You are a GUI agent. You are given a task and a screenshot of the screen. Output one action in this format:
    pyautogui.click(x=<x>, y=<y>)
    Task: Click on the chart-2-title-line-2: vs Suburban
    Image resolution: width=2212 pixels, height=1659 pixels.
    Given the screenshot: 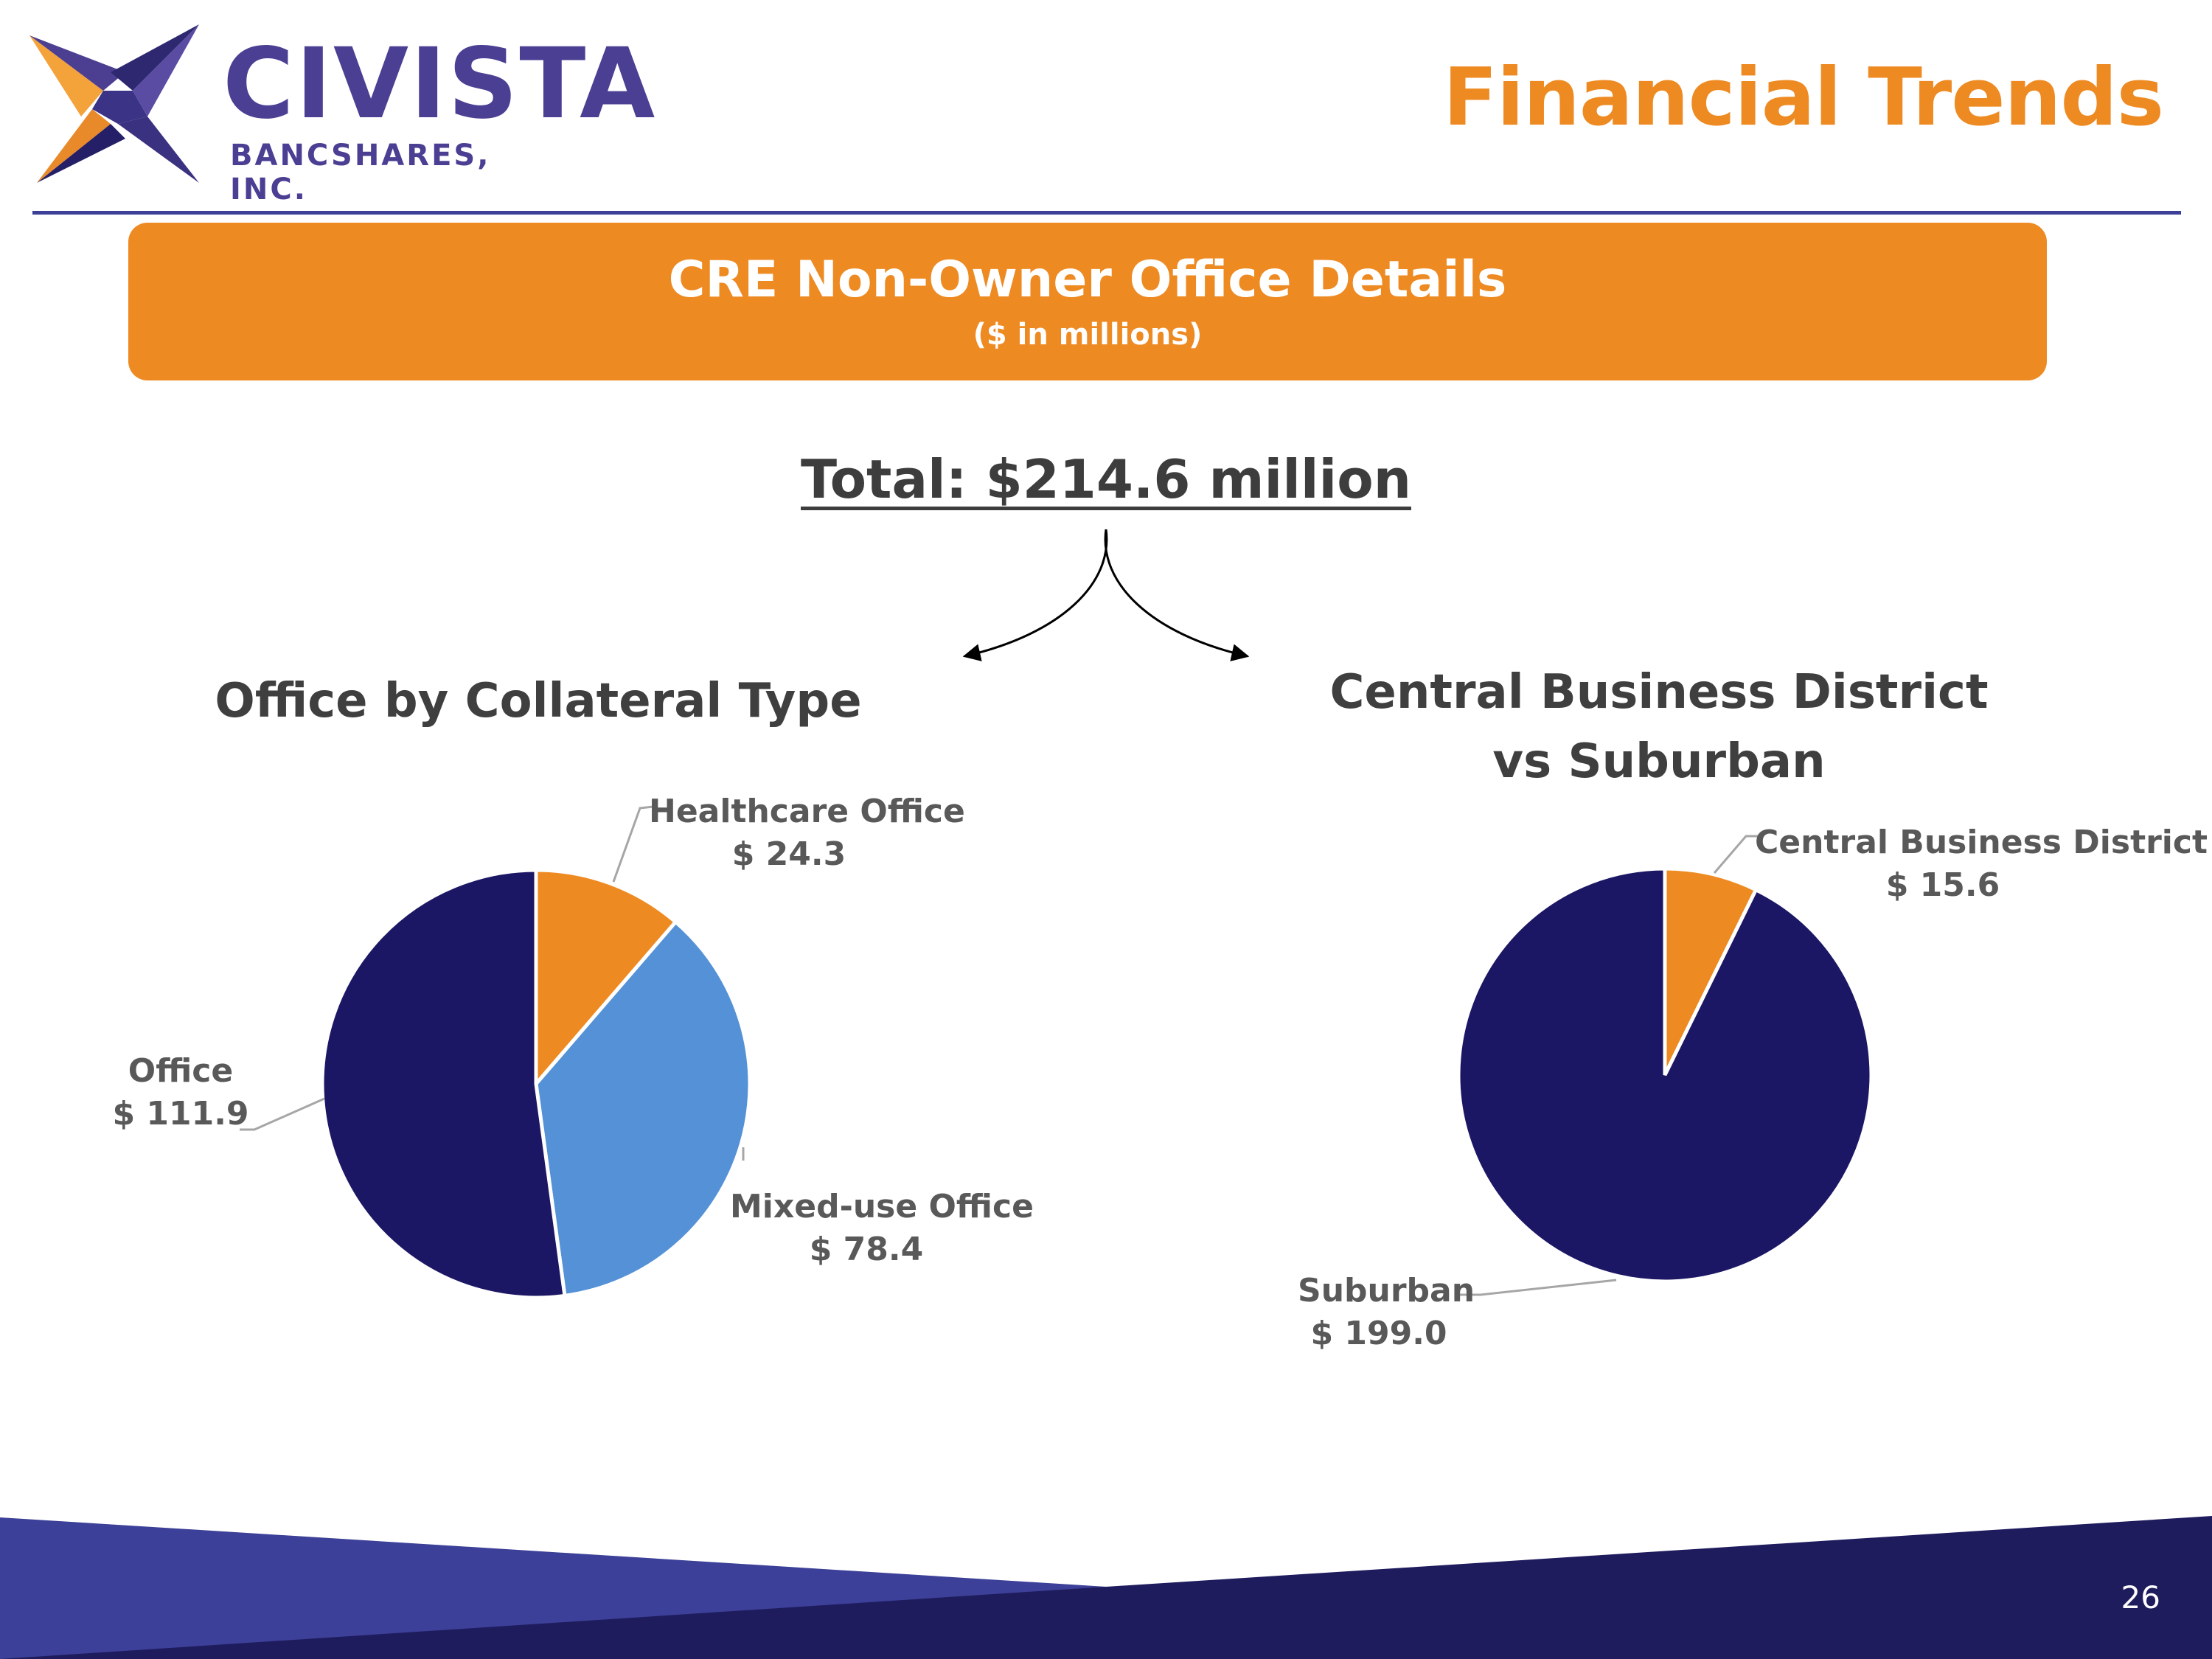 What is the action you would take?
    pyautogui.click(x=1659, y=761)
    